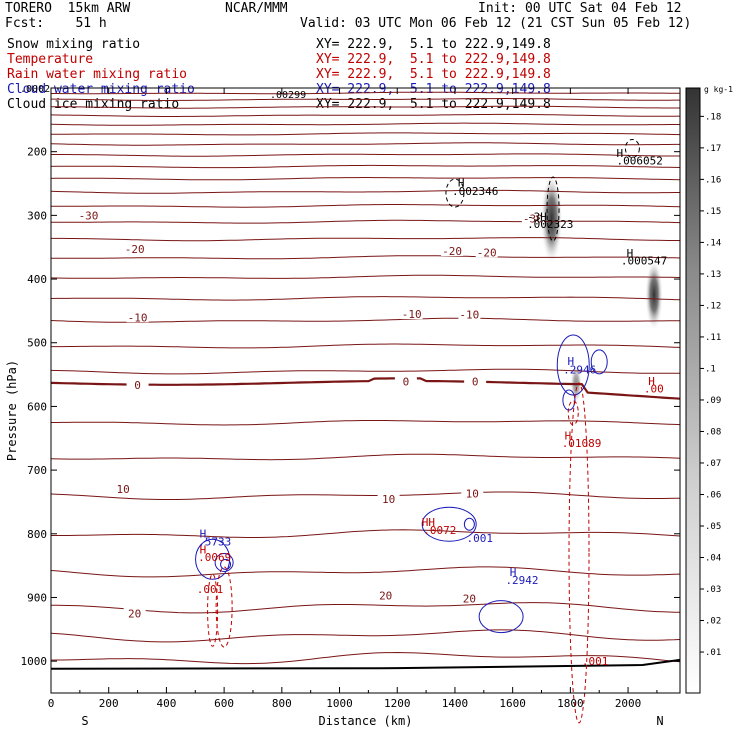  I want to click on extremum-label: .002346, so click(475, 191).